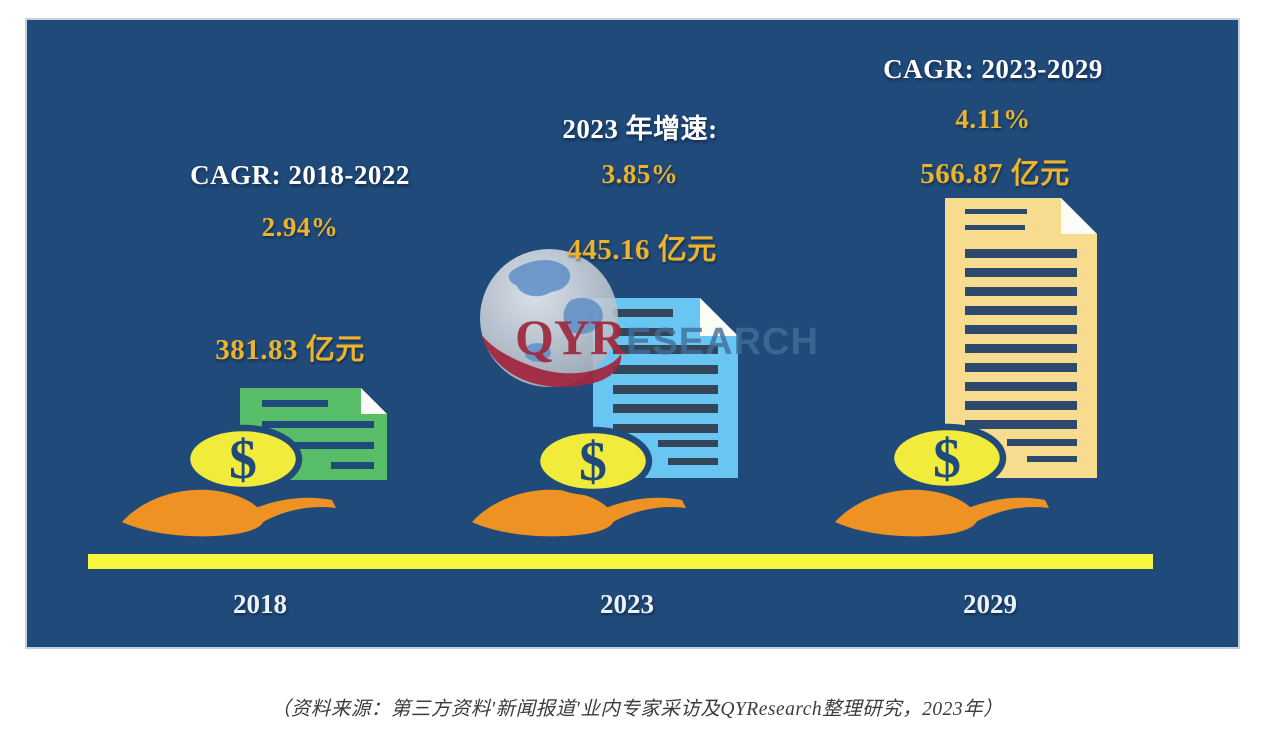 The width and height of the screenshot is (1274, 740). What do you see at coordinates (640, 174) in the screenshot?
I see `group2-rate-value: 3.85%` at bounding box center [640, 174].